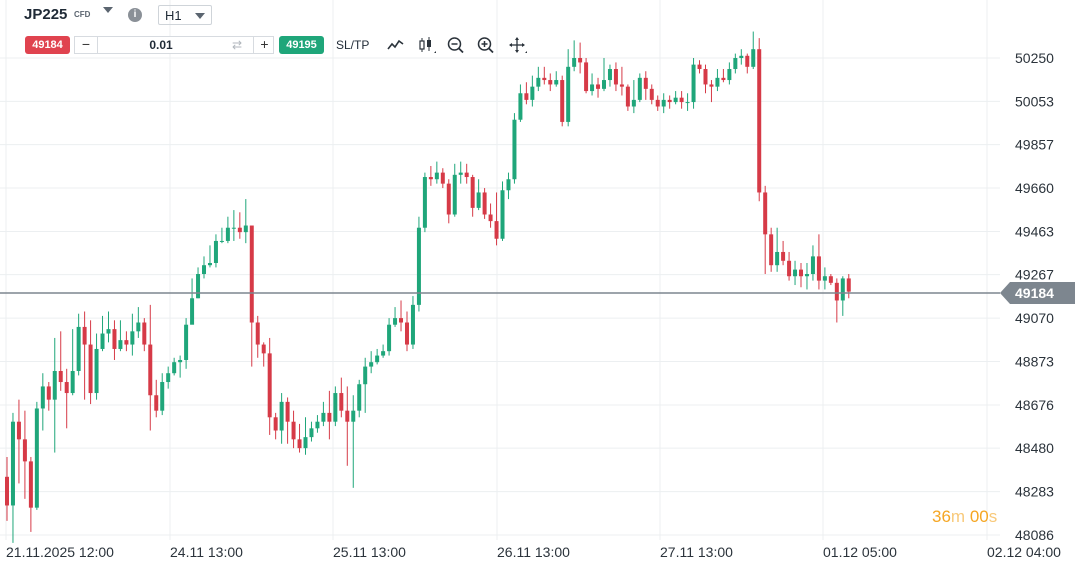  What do you see at coordinates (396, 45) in the screenshot?
I see `line-chart-icon` at bounding box center [396, 45].